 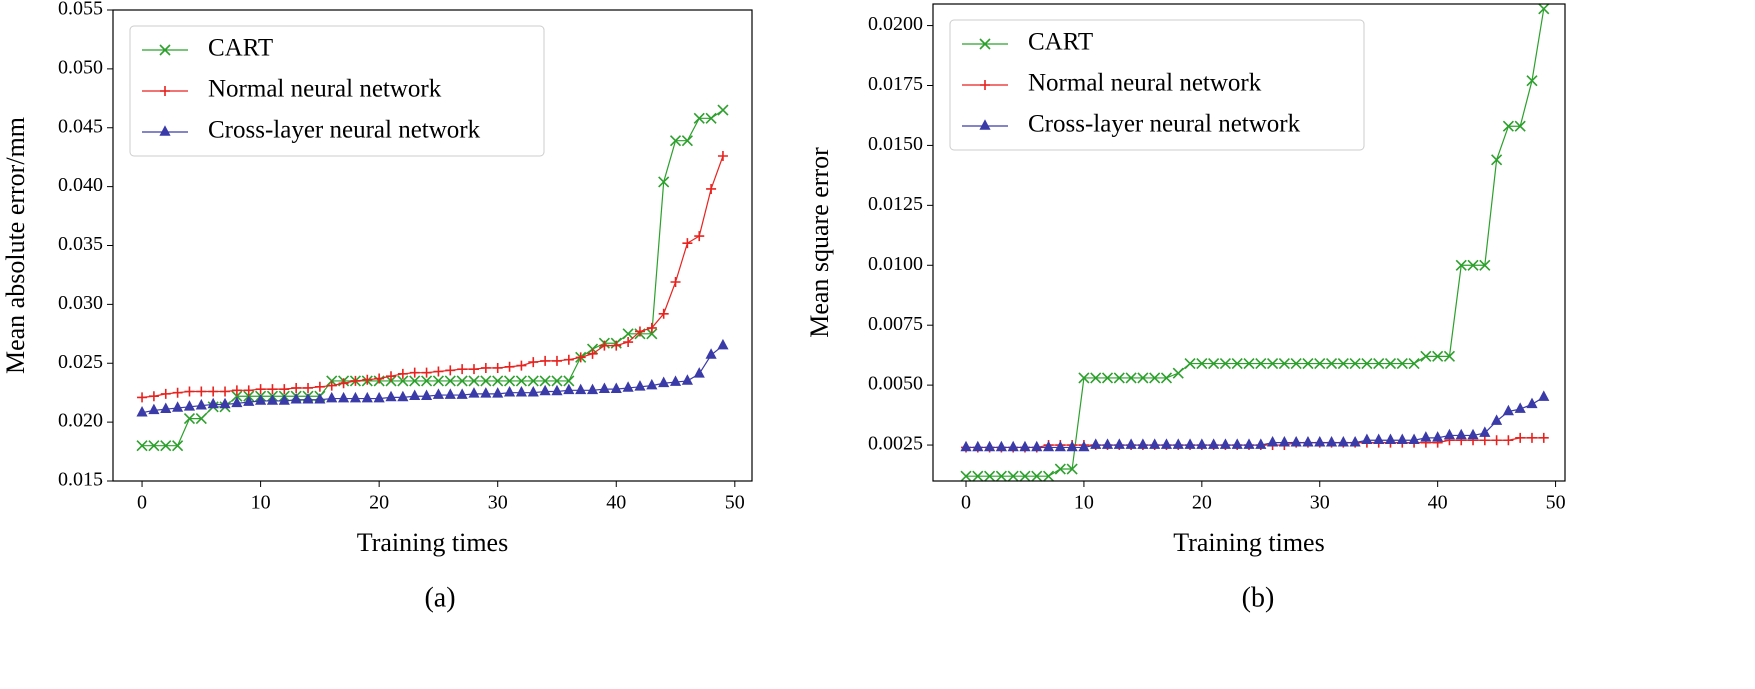 I want to click on legend-label: CART, so click(x=240, y=48).